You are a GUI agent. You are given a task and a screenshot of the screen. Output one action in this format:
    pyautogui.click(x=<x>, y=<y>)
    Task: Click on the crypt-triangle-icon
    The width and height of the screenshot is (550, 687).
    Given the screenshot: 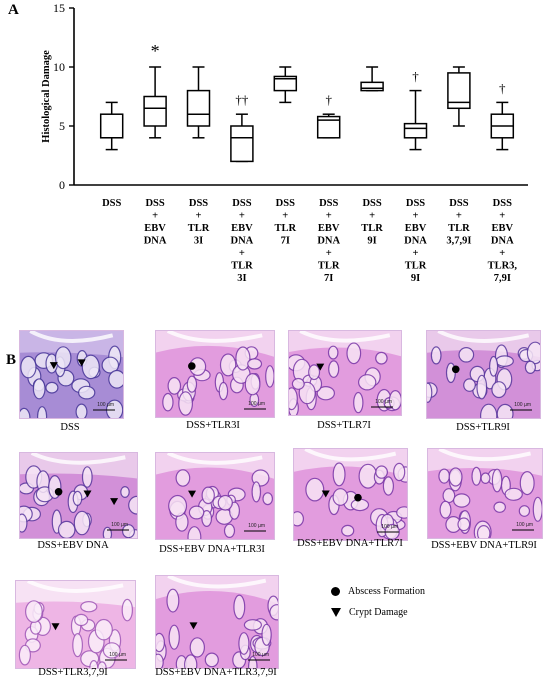 What is the action you would take?
    pyautogui.click(x=336, y=612)
    